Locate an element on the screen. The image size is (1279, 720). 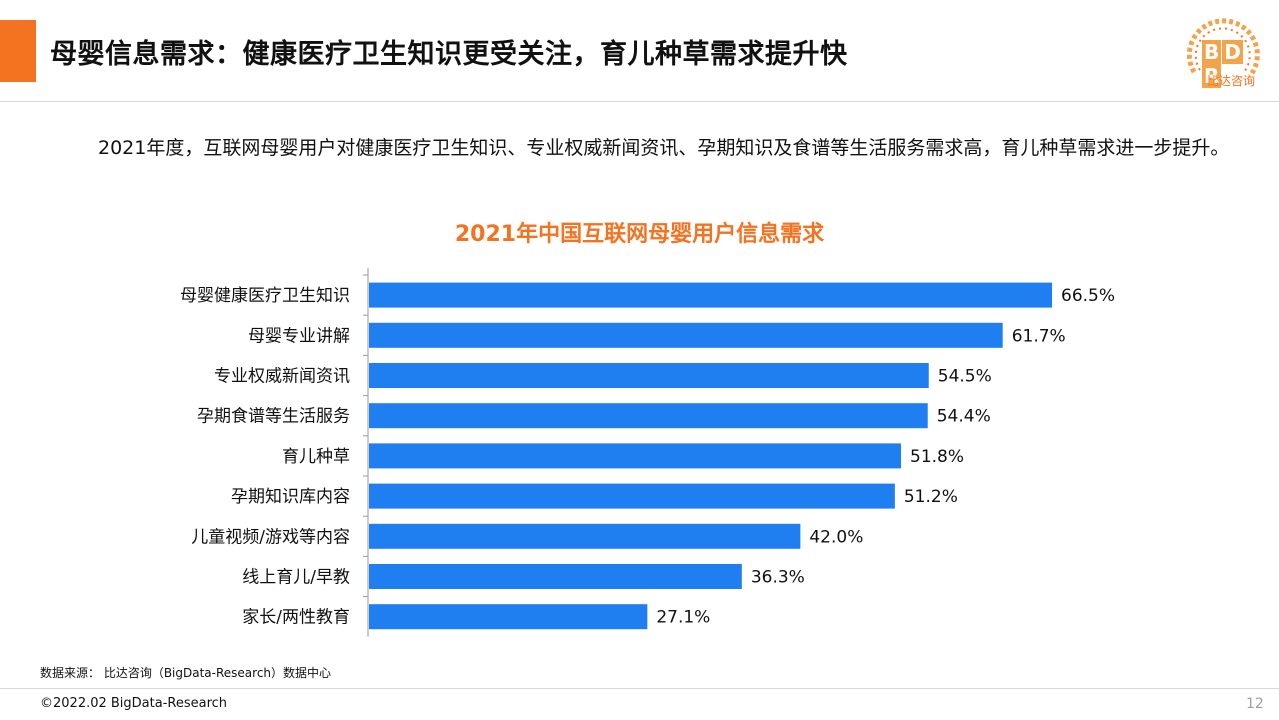
category-label: 母婴专业讲解 is located at coordinates (299, 336).